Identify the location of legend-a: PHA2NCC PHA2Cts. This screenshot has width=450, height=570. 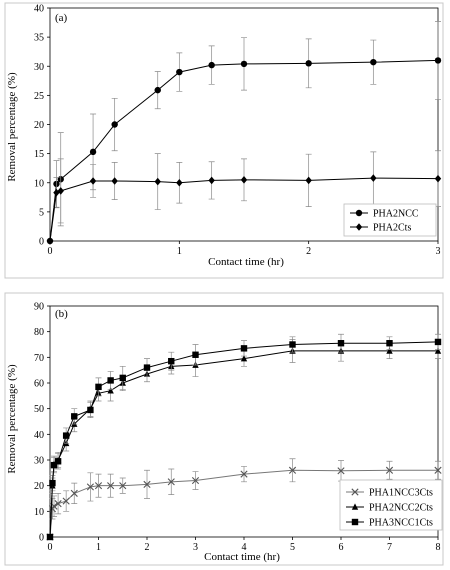
(390, 220).